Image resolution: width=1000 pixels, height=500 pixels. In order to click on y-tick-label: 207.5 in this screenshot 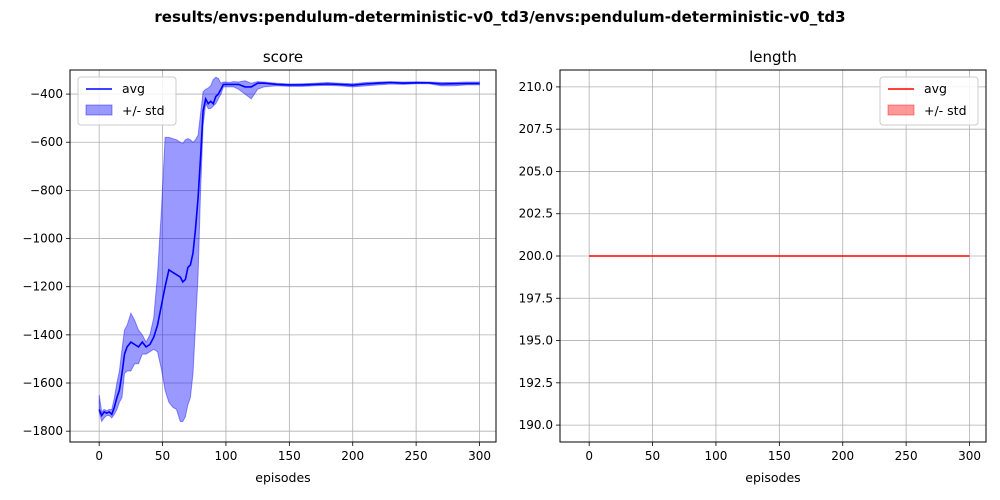, I will do `click(536, 129)`.